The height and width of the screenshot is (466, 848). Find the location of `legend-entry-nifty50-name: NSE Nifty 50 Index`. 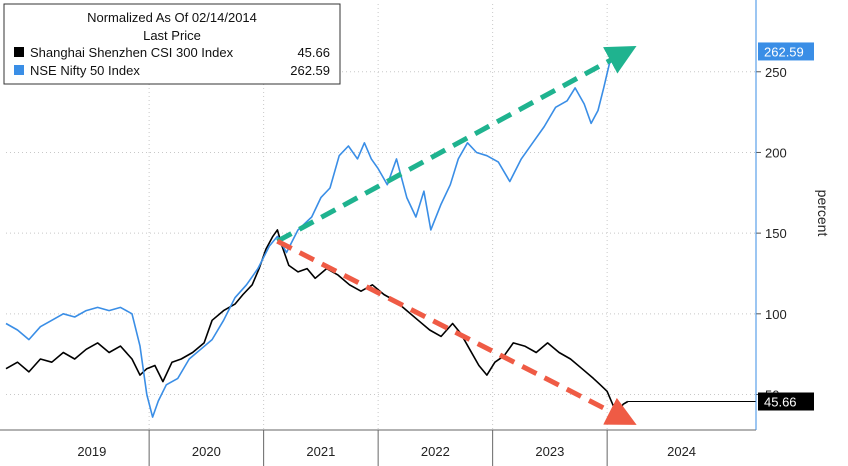

legend-entry-nifty50-name: NSE Nifty 50 Index is located at coordinates (85, 70).